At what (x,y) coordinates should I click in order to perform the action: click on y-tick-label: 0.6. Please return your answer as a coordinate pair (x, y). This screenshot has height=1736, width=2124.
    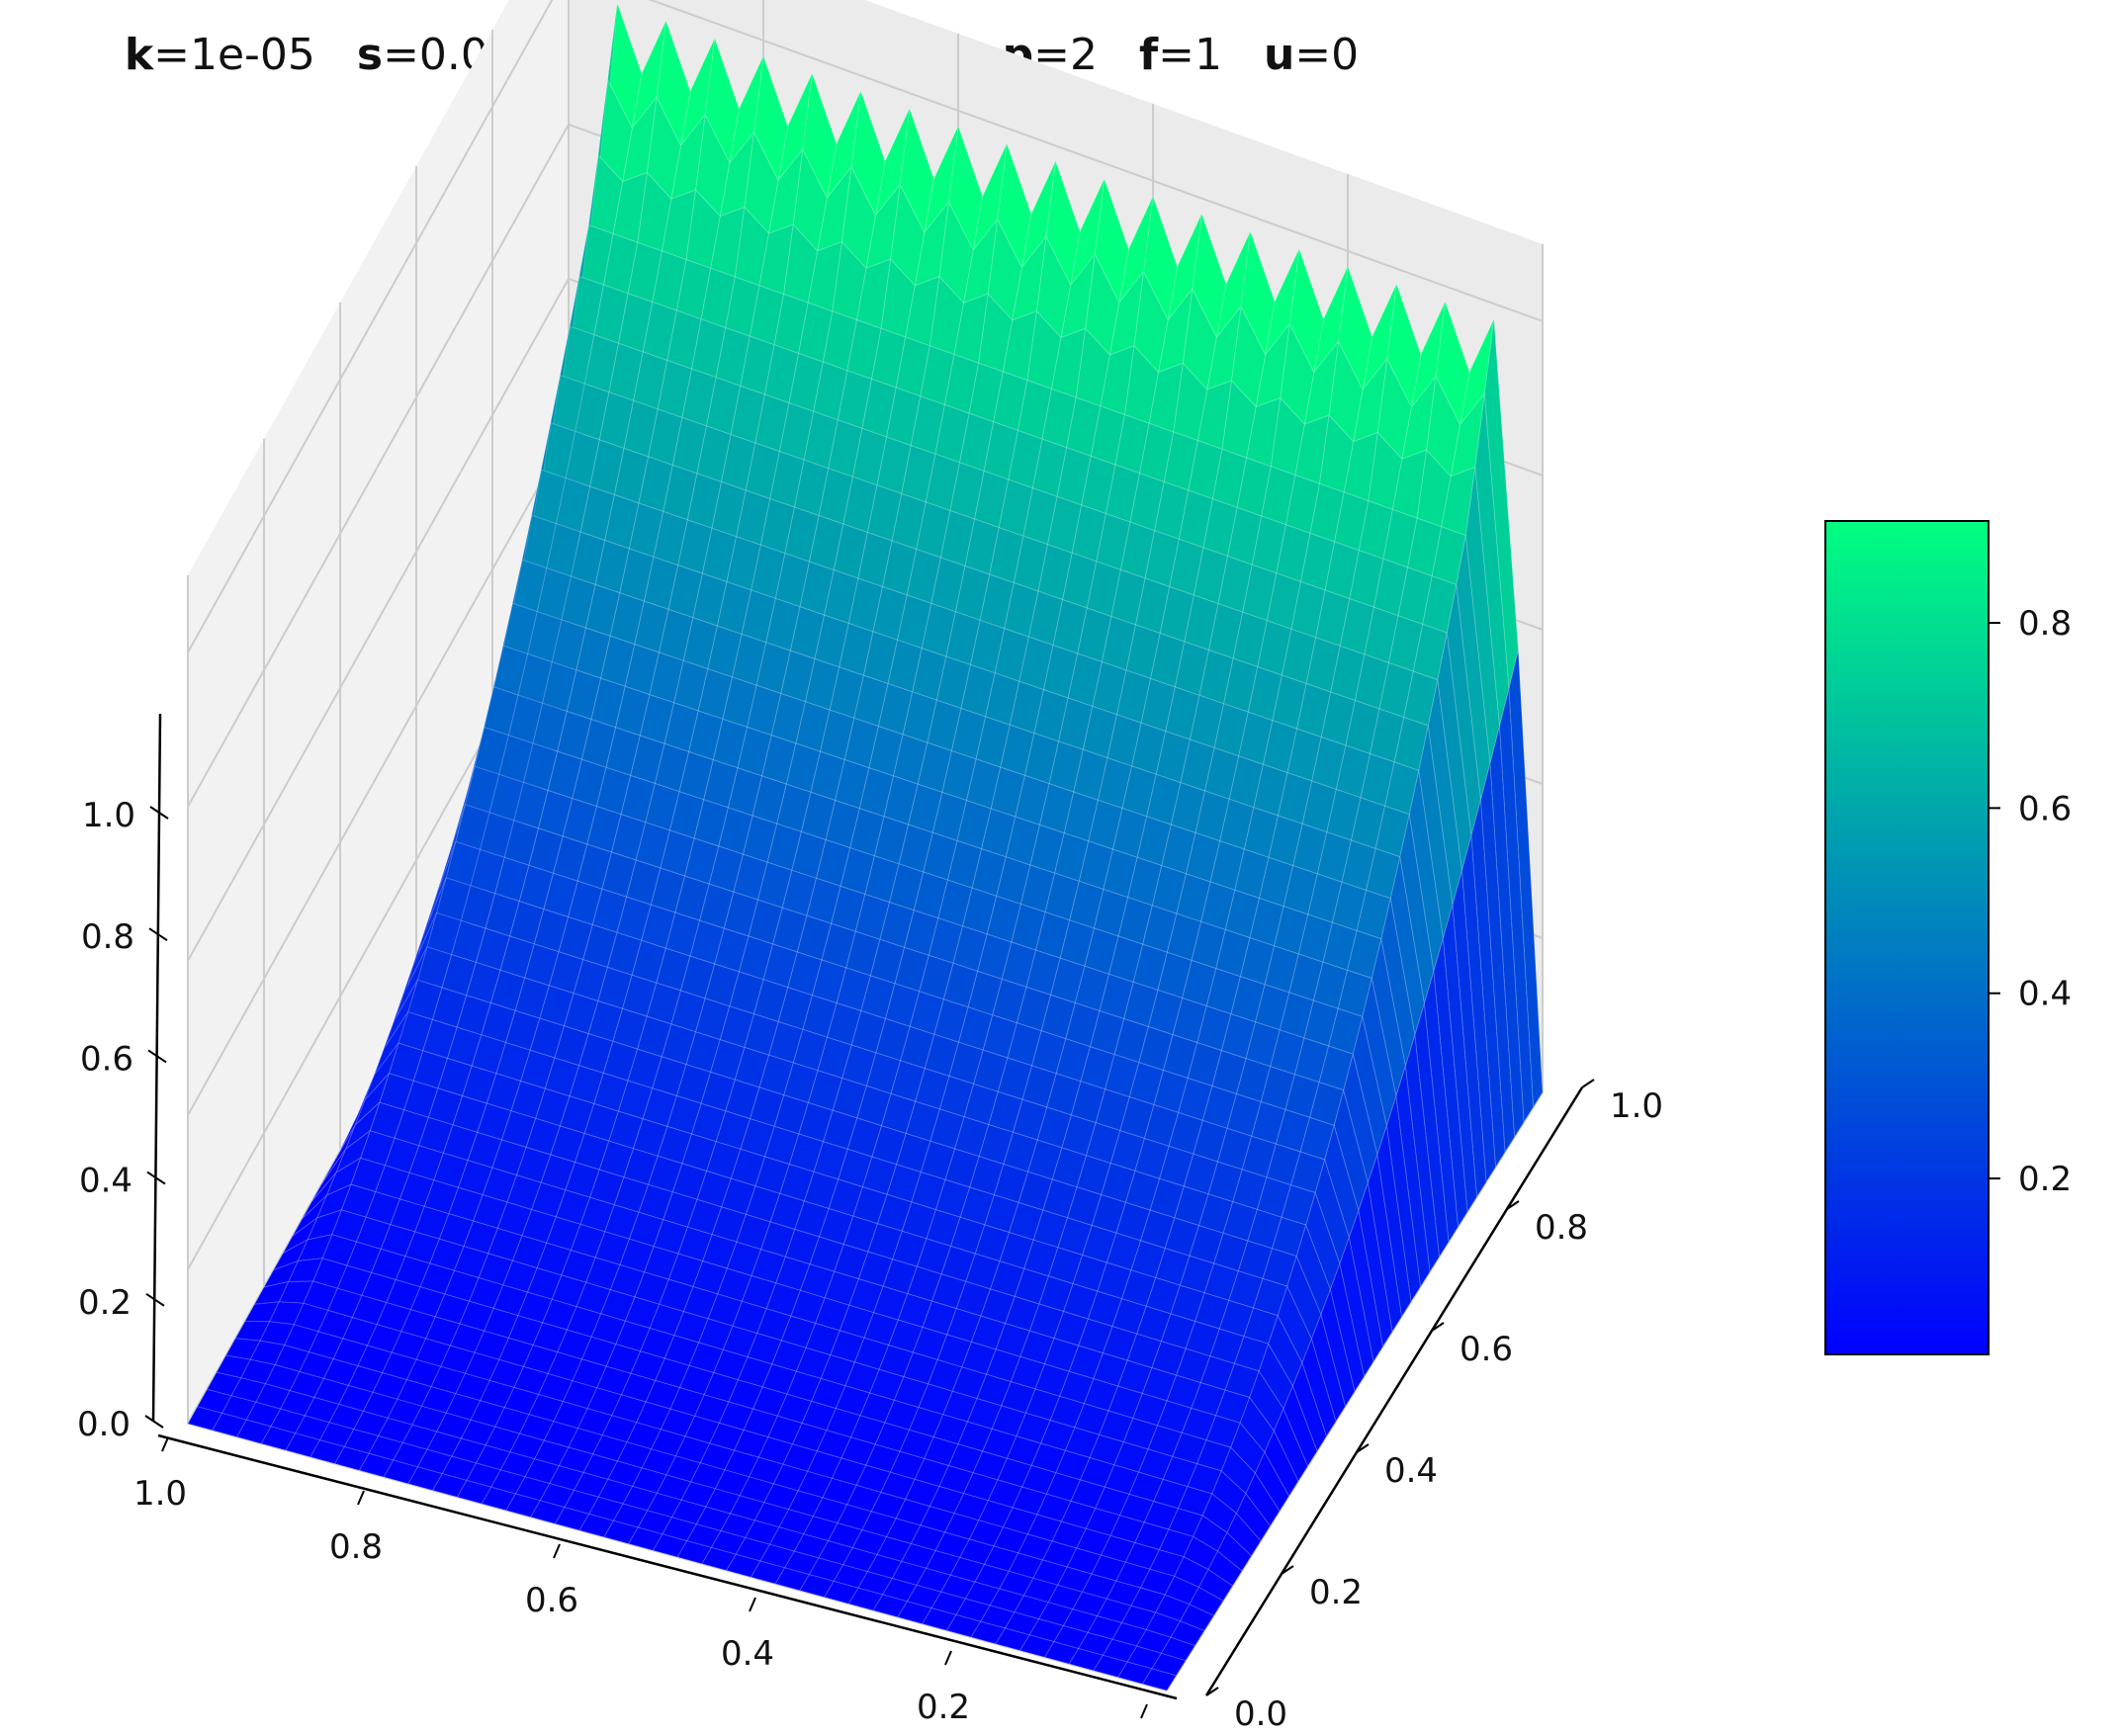
    Looking at the image, I should click on (1486, 1349).